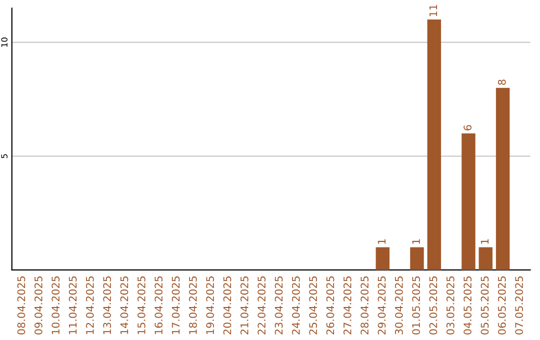 Image resolution: width=540 pixels, height=340 pixels. Describe the element at coordinates (382, 305) in the screenshot. I see `x-tick-label: 29.04.2025` at that location.